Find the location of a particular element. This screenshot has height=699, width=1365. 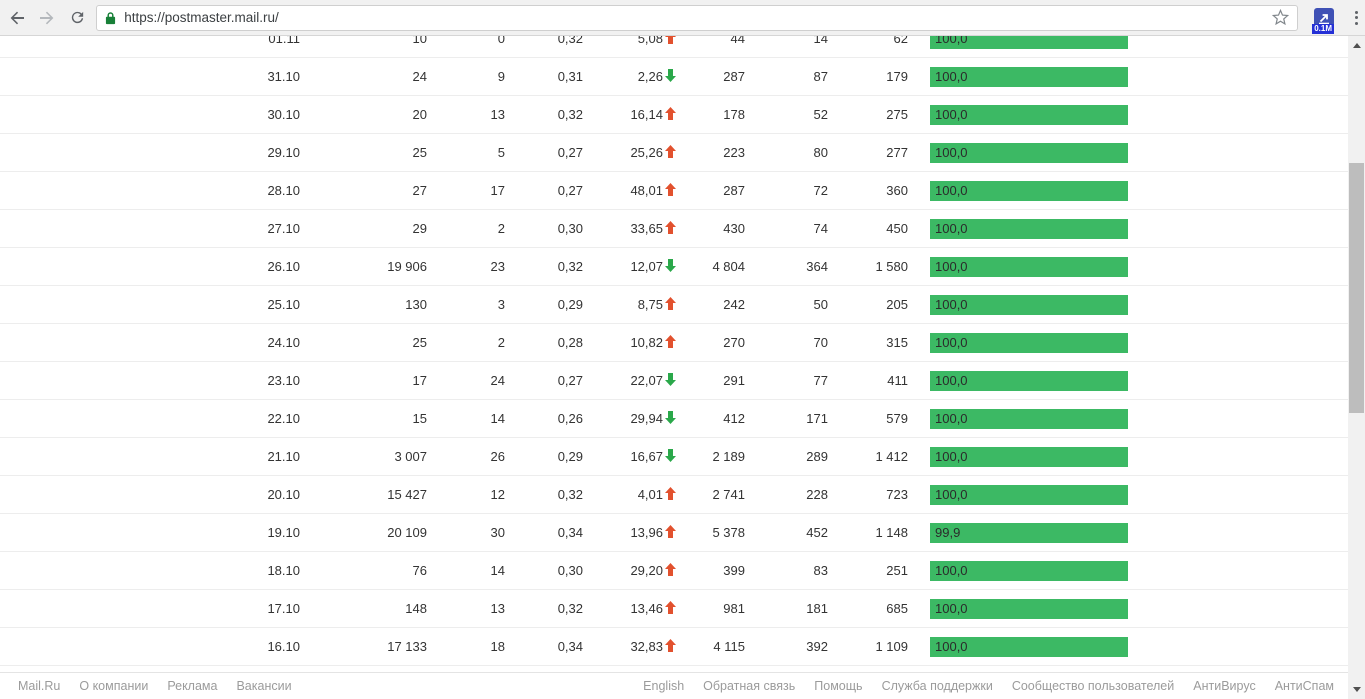

footer-link: English is located at coordinates (664, 686).